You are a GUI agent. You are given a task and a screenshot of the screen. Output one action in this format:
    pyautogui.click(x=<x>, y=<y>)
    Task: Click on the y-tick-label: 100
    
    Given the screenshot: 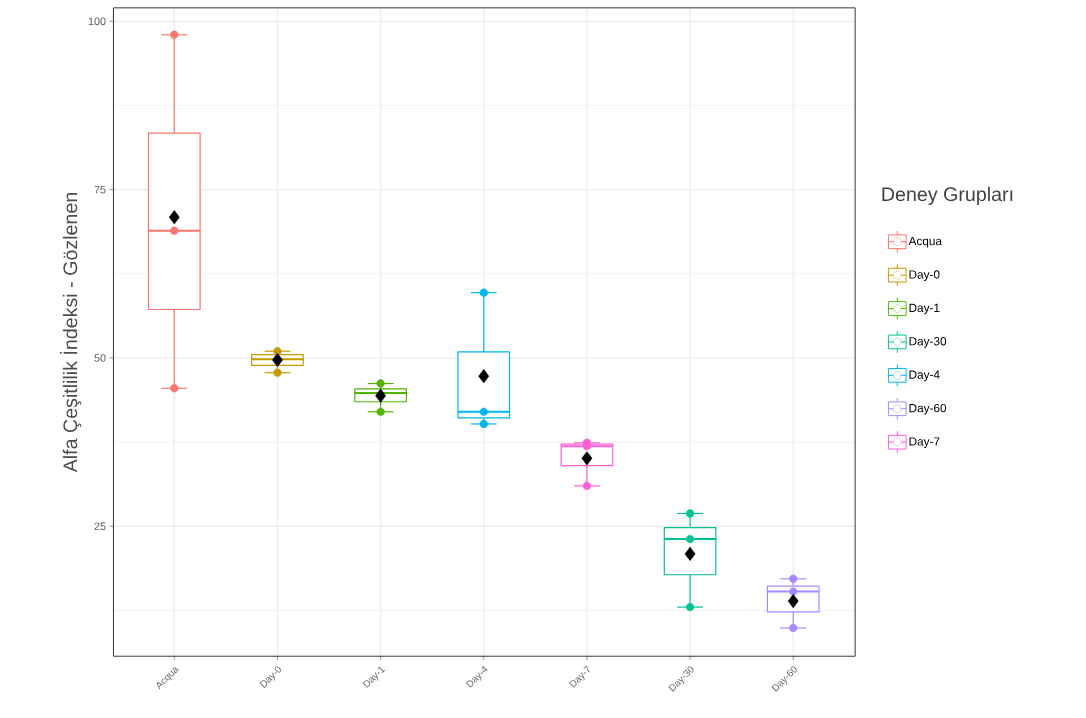 What is the action you would take?
    pyautogui.click(x=97, y=21)
    